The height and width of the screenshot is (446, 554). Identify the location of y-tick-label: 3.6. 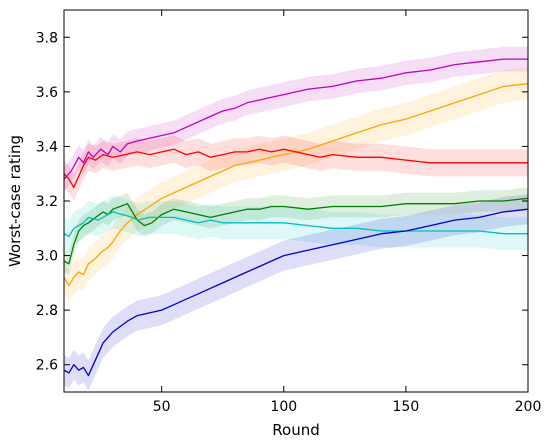
(47, 93).